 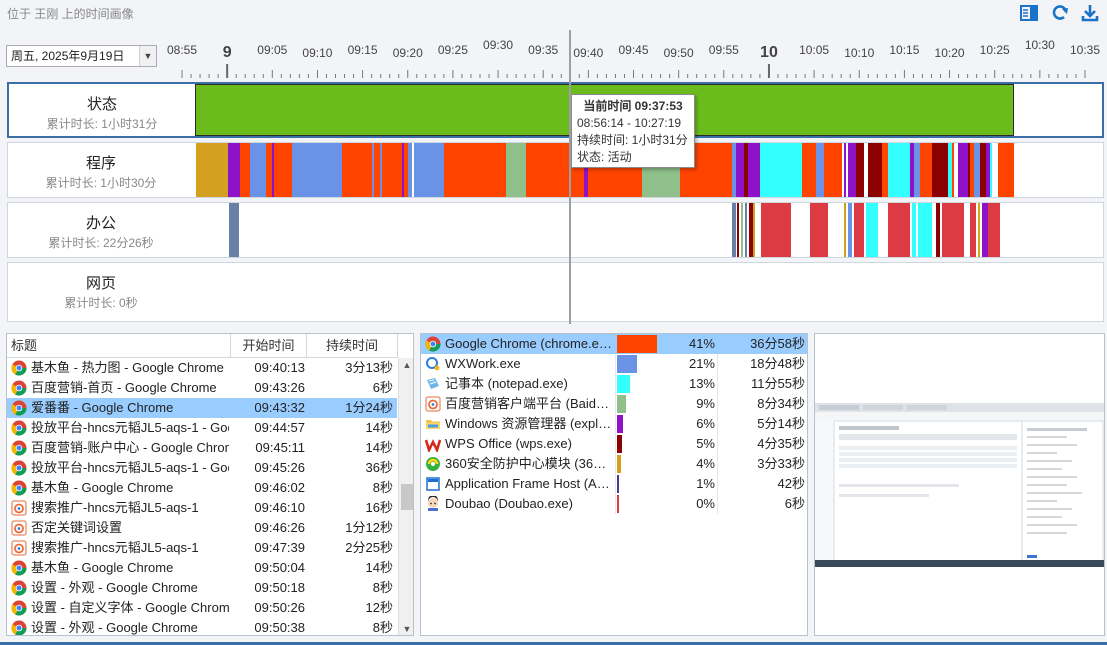 What do you see at coordinates (614, 364) in the screenshot?
I see `app-stat-row: WXWork.exe 21% 18分48秒` at bounding box center [614, 364].